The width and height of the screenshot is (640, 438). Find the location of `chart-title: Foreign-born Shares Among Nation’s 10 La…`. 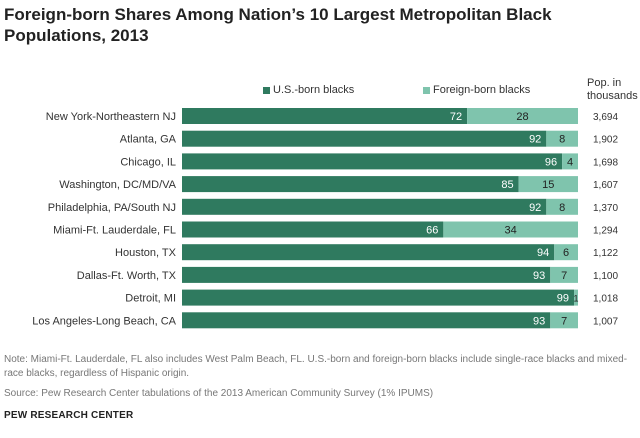

chart-title: Foreign-born Shares Among Nation’s 10 La… is located at coordinates (278, 25).